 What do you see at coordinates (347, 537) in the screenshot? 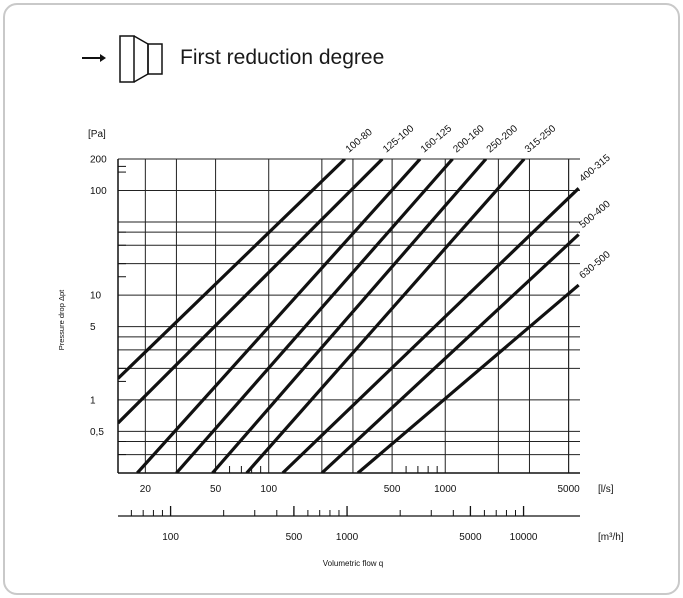
I see `x2-tick-label: 1000` at bounding box center [347, 537].